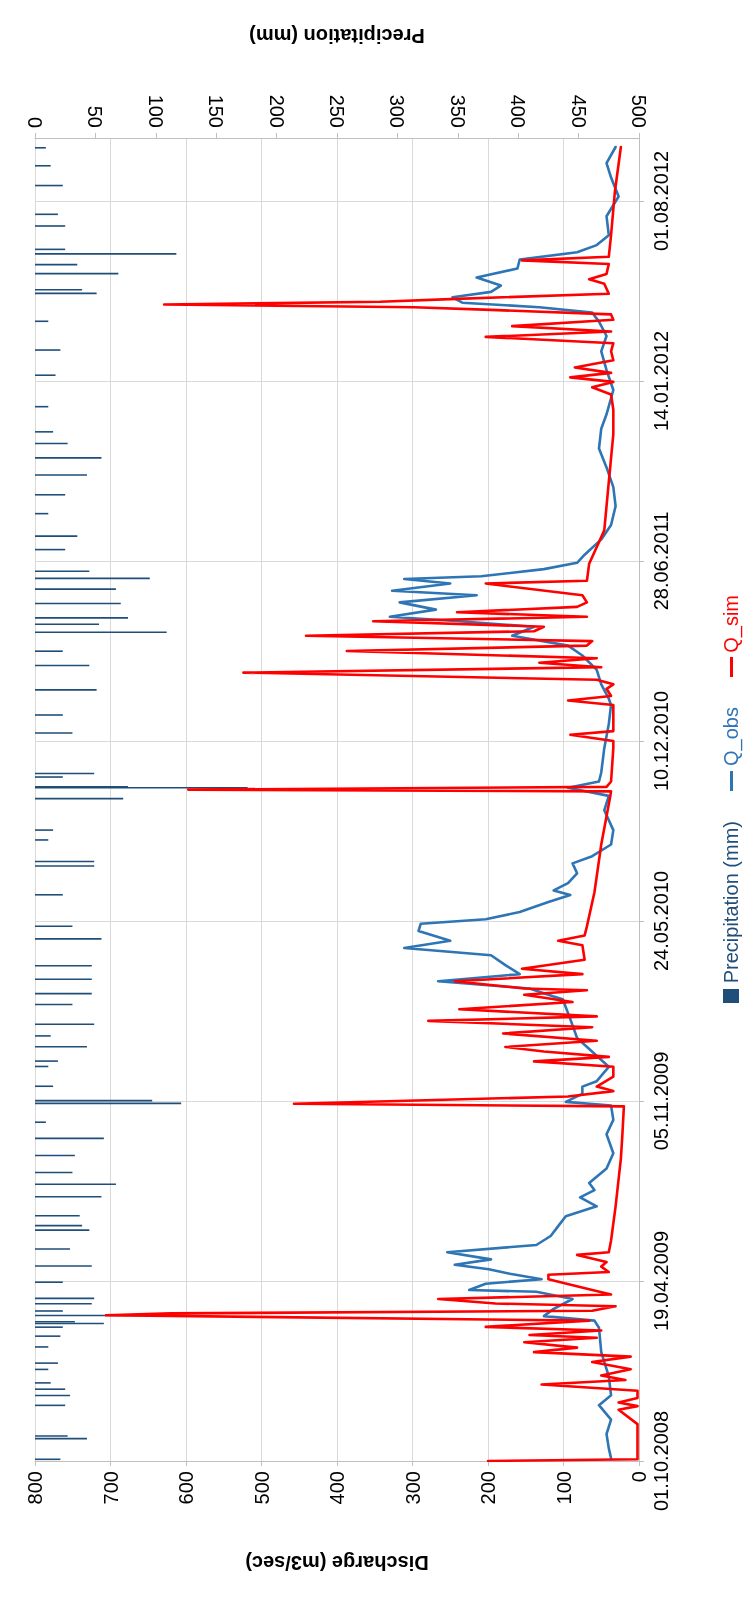 This screenshot has height=1597, width=755. What do you see at coordinates (661, 1461) in the screenshot?
I see `y-tick-label: 01.10.2008` at bounding box center [661, 1461].